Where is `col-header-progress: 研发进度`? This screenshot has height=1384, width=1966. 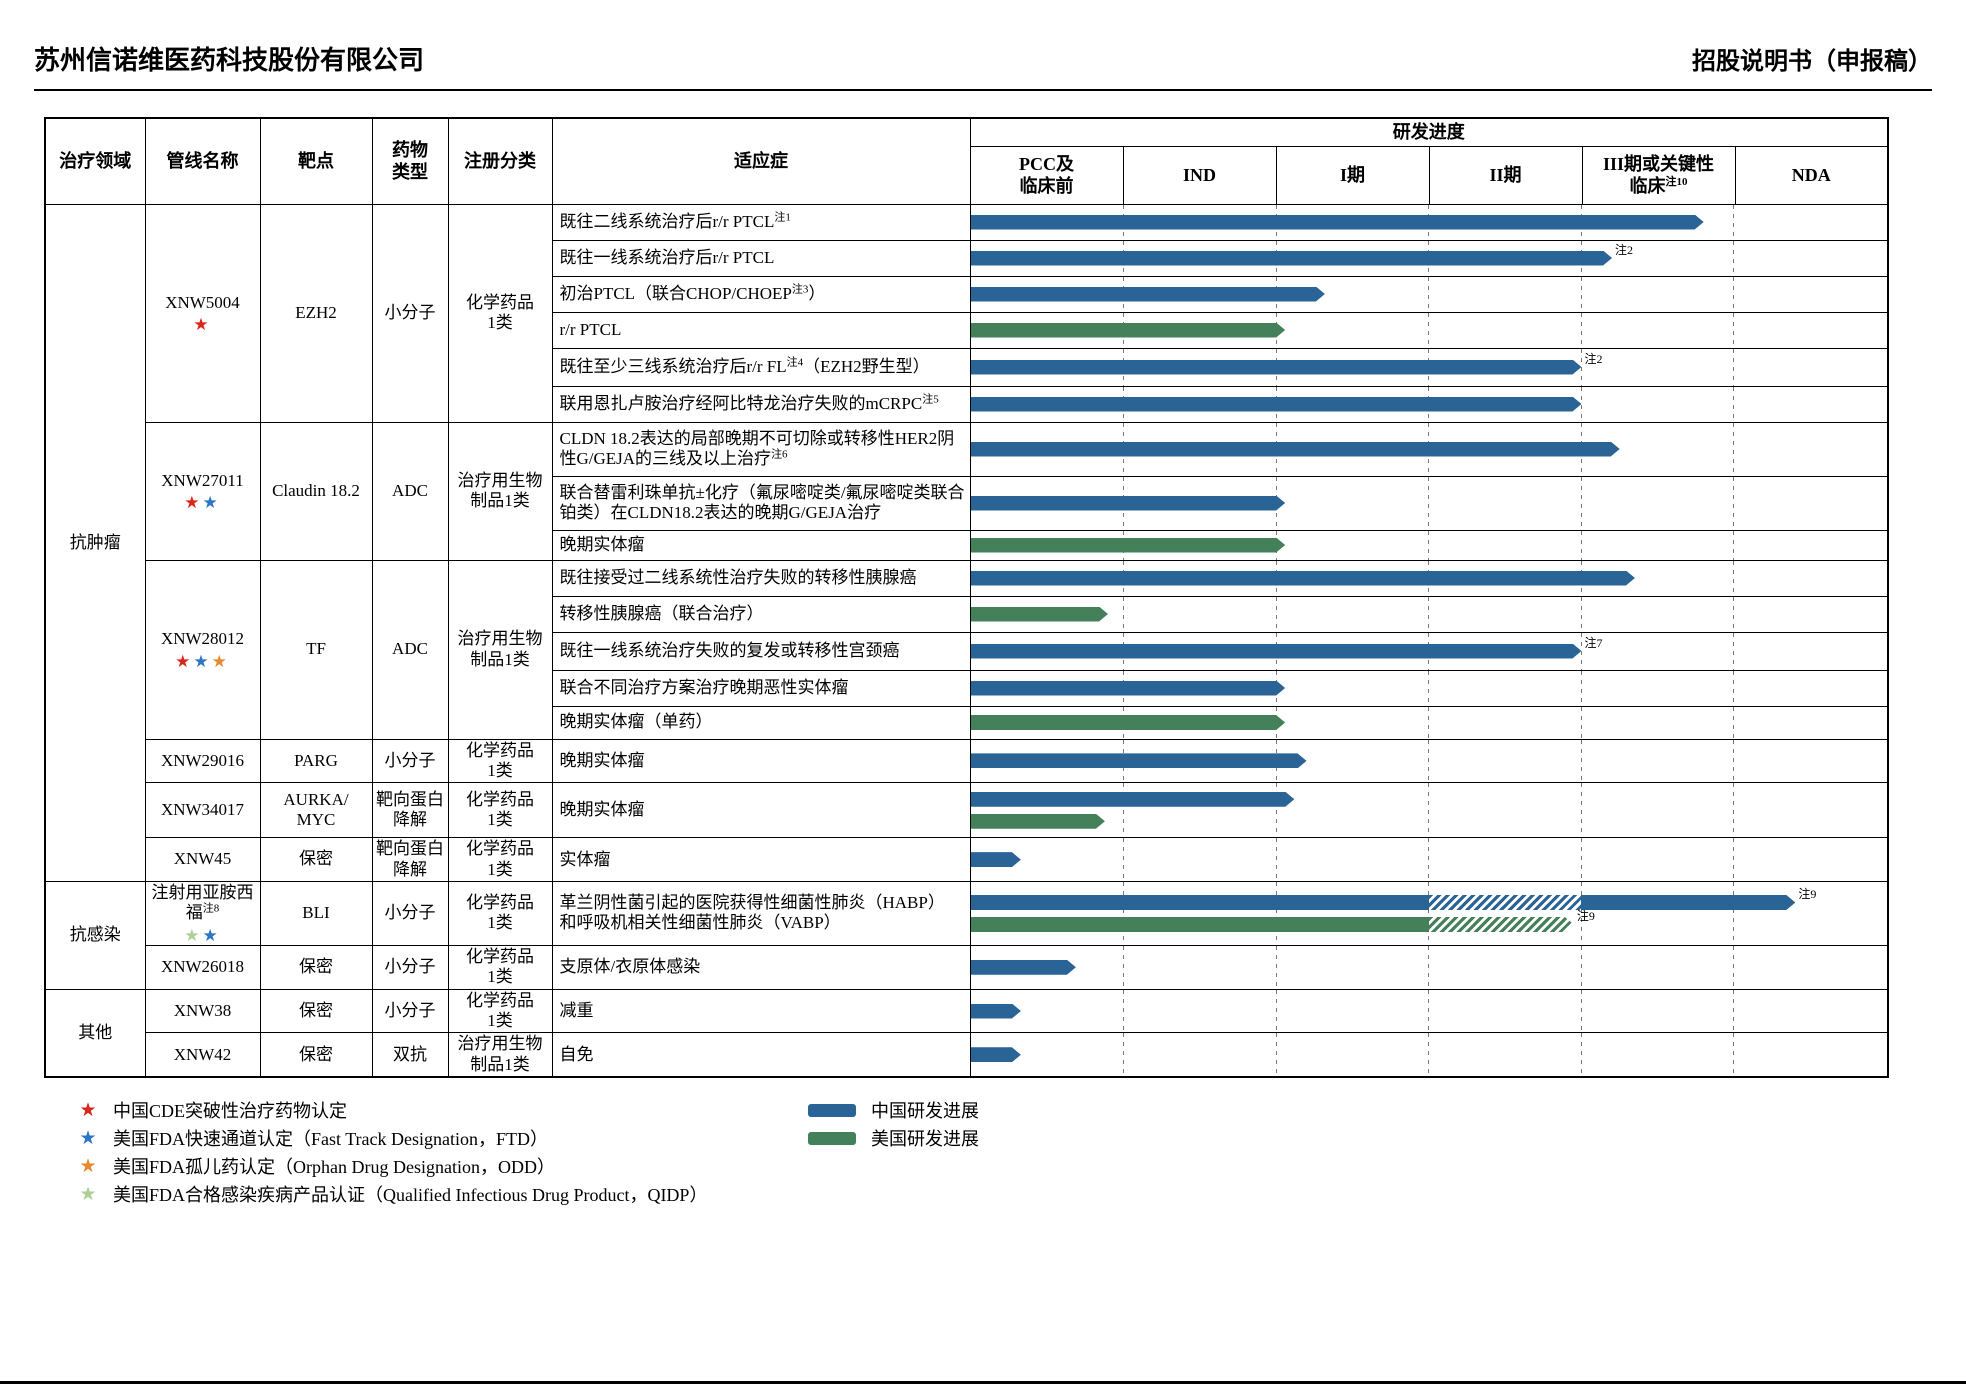 col-header-progress: 研发进度 is located at coordinates (1429, 132).